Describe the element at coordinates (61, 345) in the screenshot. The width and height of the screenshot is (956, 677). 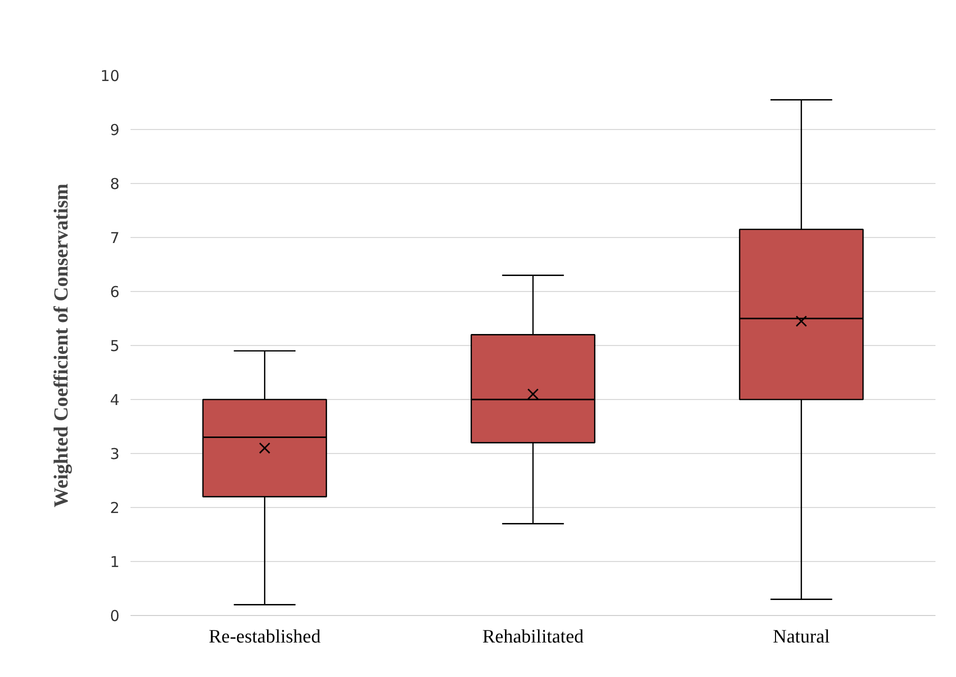
I see `y-axis-title: Weighted Coefficient of Conservatism` at that location.